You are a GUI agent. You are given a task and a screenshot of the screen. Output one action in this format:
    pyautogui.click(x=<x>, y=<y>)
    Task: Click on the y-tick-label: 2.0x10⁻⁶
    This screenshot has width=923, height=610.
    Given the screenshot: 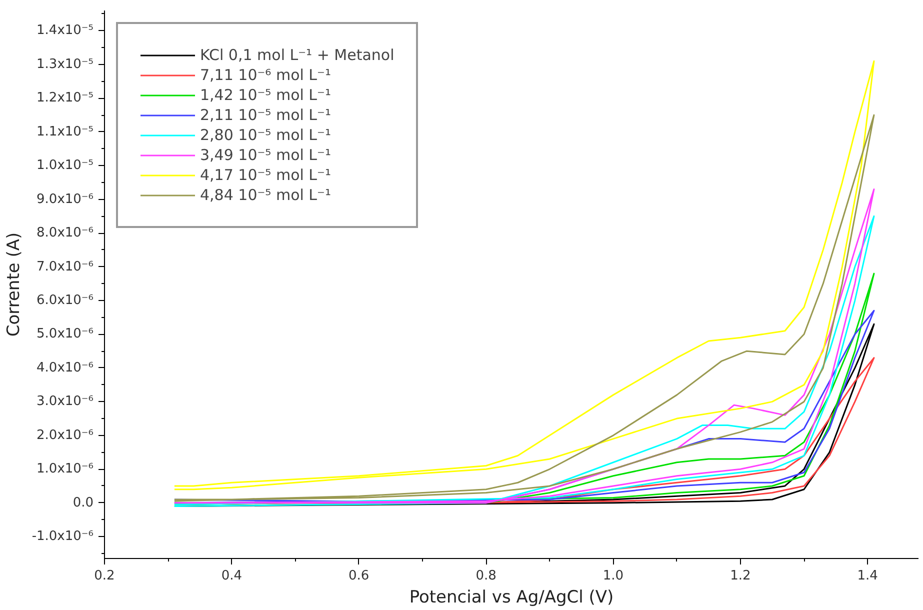 What is the action you would take?
    pyautogui.click(x=65, y=435)
    